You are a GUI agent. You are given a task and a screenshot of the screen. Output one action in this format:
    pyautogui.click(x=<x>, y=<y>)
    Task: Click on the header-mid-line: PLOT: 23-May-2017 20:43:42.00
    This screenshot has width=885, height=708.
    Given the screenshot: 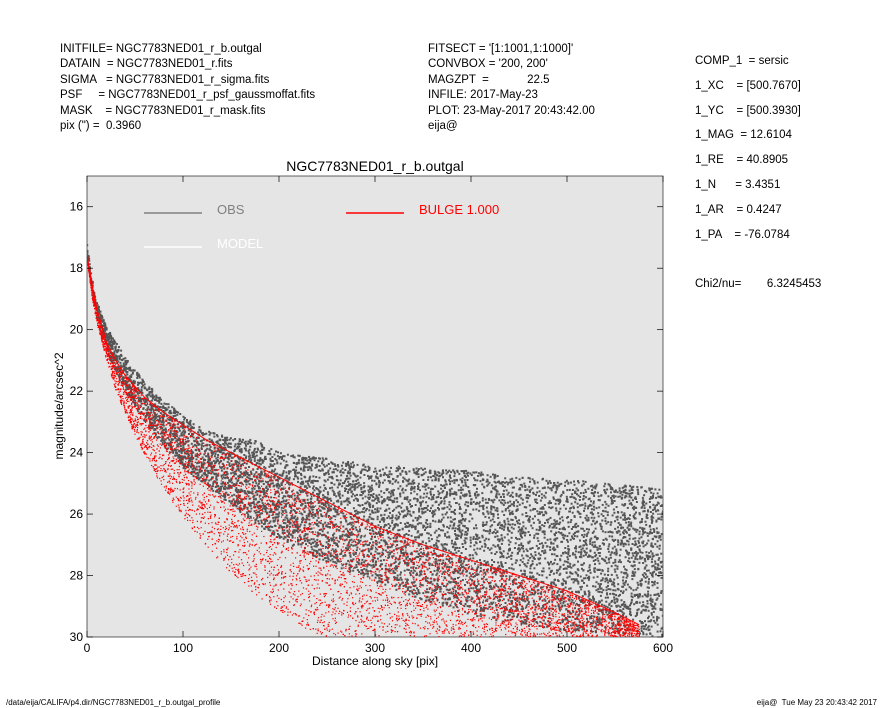 What is the action you would take?
    pyautogui.click(x=511, y=110)
    